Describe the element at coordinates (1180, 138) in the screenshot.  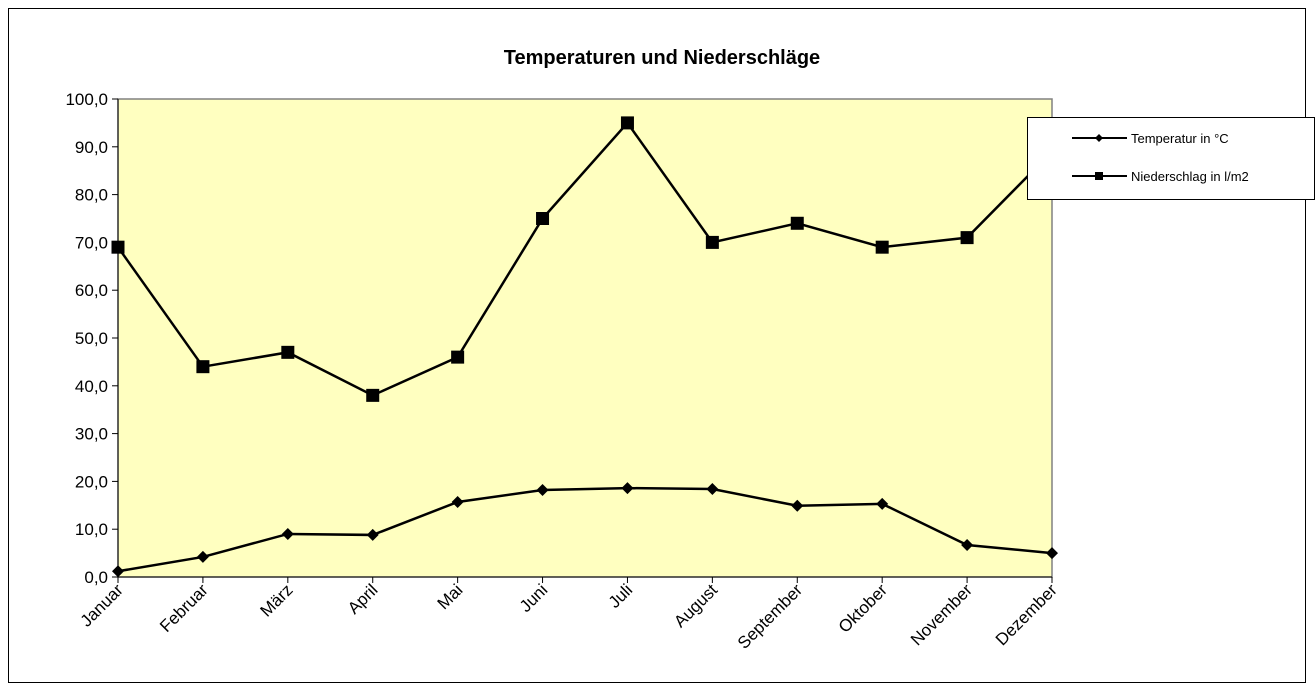
I see `legend-label: Temperatur in °C` at that location.